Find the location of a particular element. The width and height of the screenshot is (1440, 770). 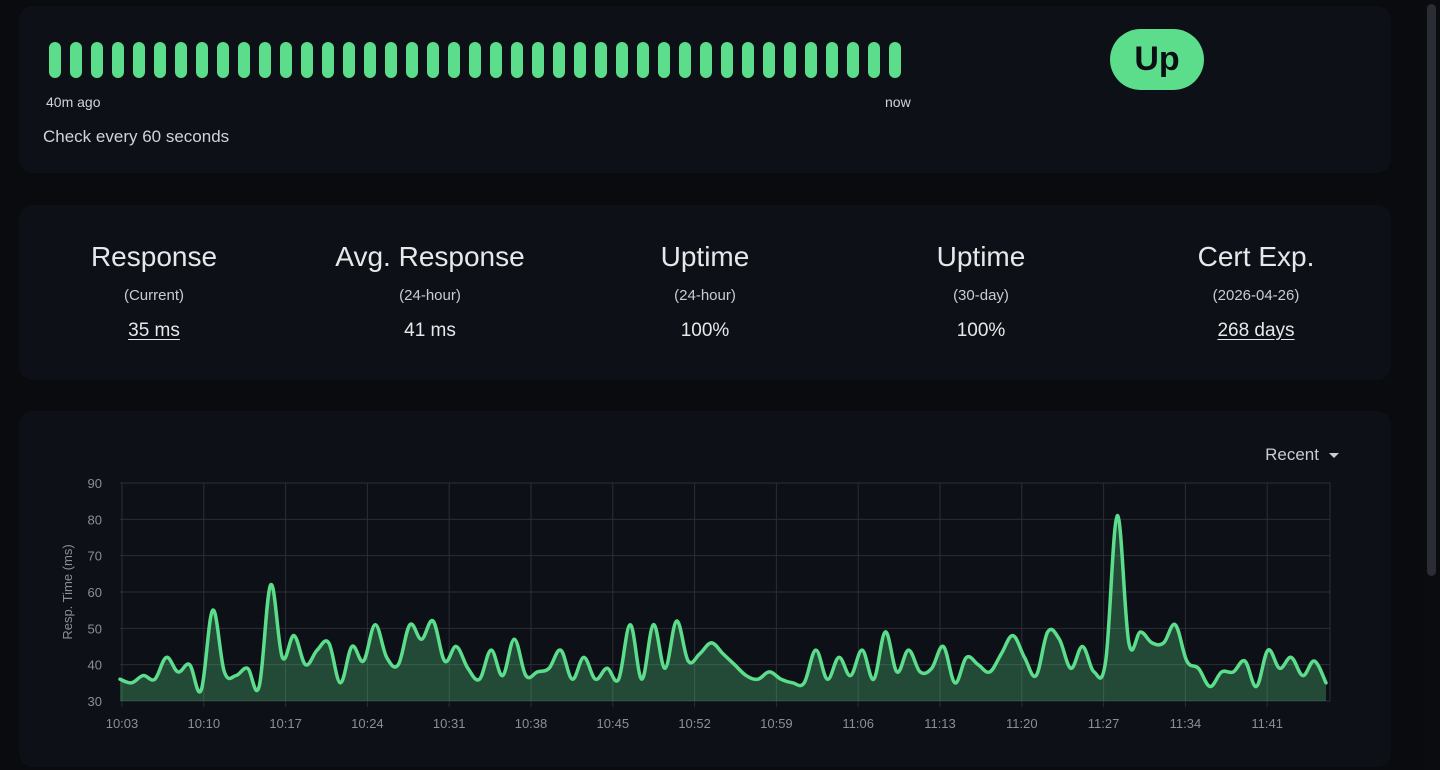

x-tick-label: 11:13 is located at coordinates (940, 723).